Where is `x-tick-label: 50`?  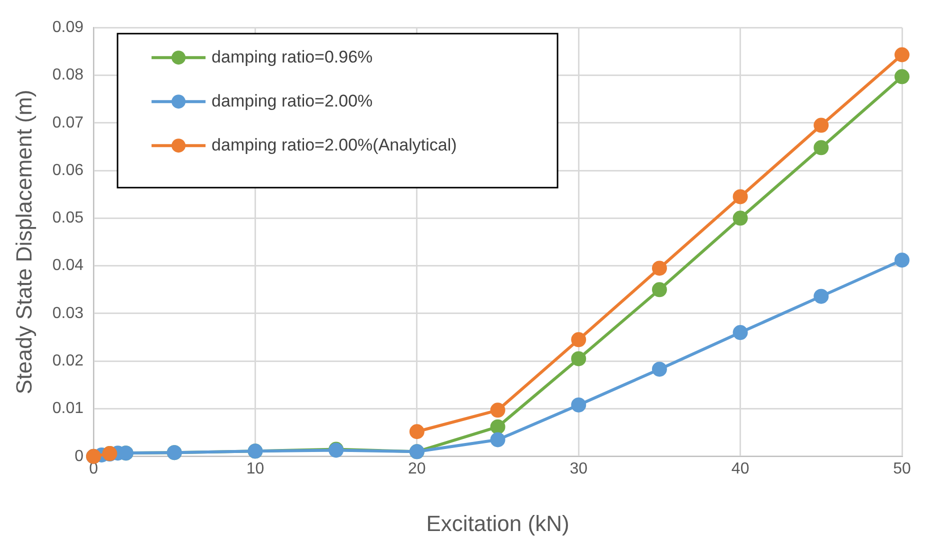 x-tick-label: 50 is located at coordinates (902, 469).